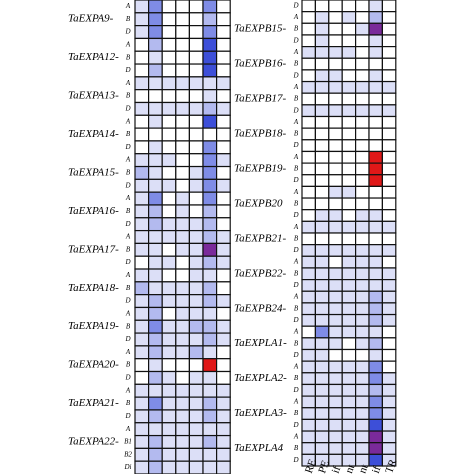 The width and height of the screenshot is (474, 474). I want to click on gene-label: TaEXPA20-, so click(93, 365).